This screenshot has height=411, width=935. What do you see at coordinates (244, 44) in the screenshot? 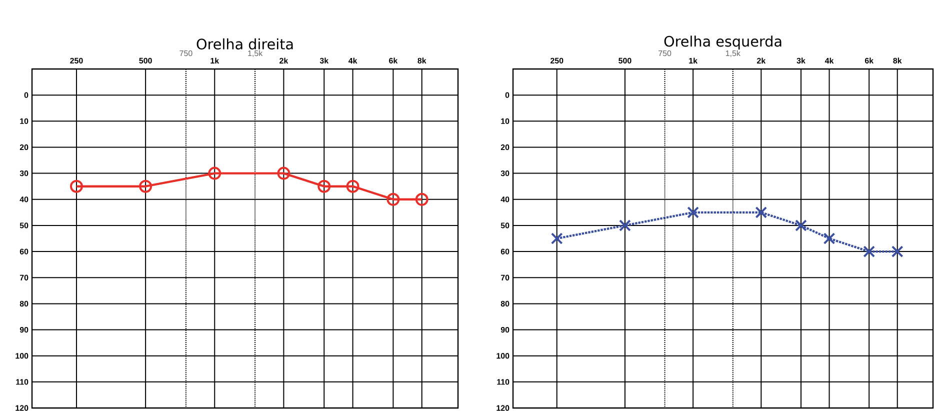
I see `chart-title: Orelha direita` at bounding box center [244, 44].